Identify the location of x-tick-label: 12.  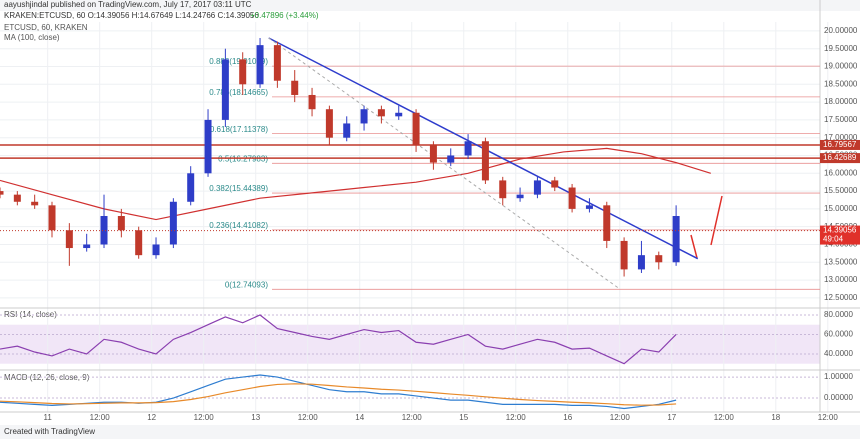
(151, 417).